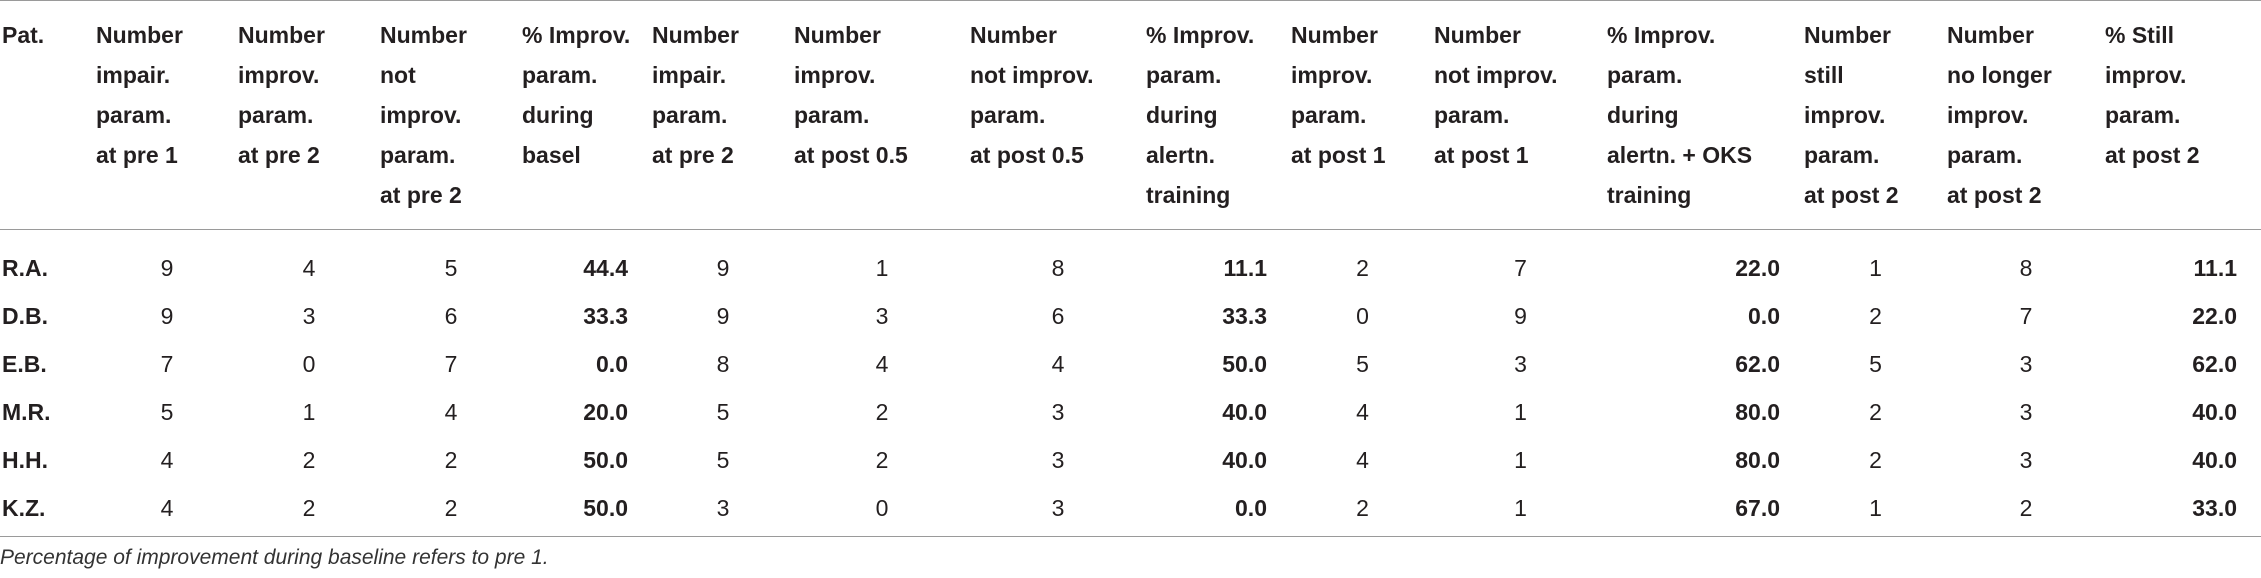 The width and height of the screenshot is (2261, 578). I want to click on table-row: E.B. 7 0 7 0.0 8 4 4 50.0 5 3 62.0 5 3 62.0, so click(1130, 364).